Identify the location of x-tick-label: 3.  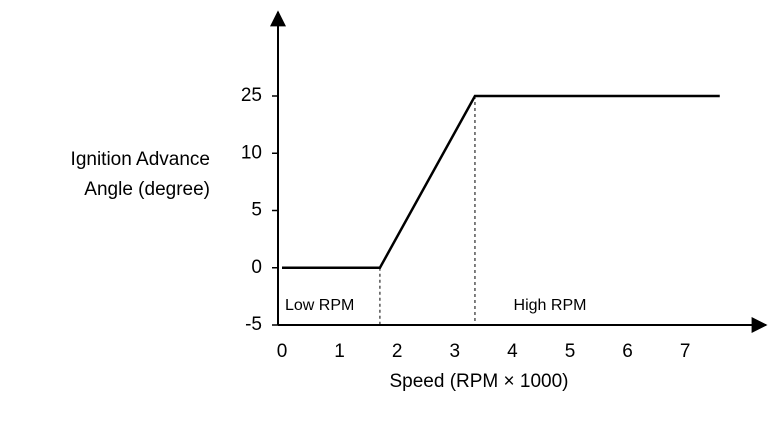
(455, 351).